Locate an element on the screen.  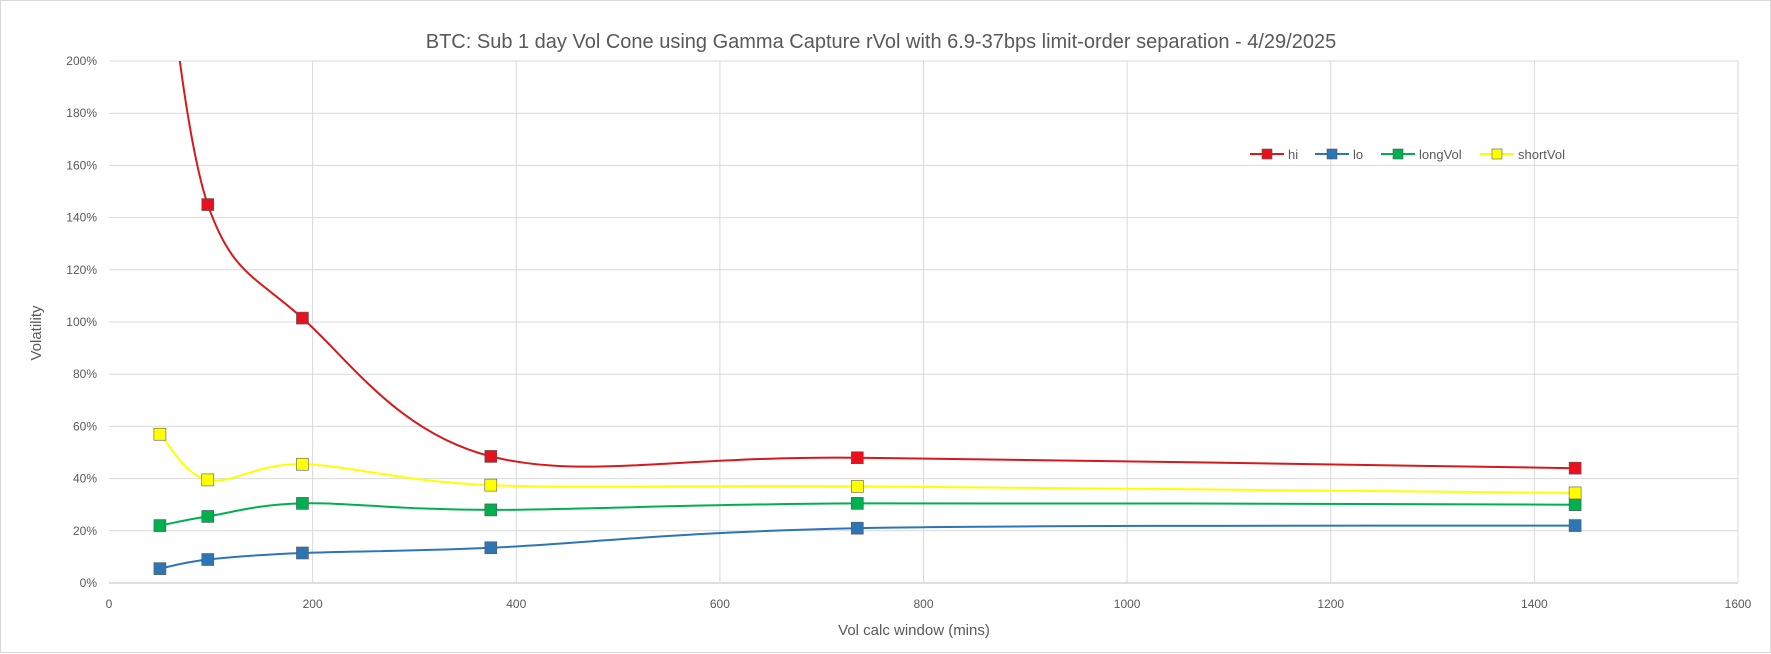
y-tick-label: 60% is located at coordinates (85, 426).